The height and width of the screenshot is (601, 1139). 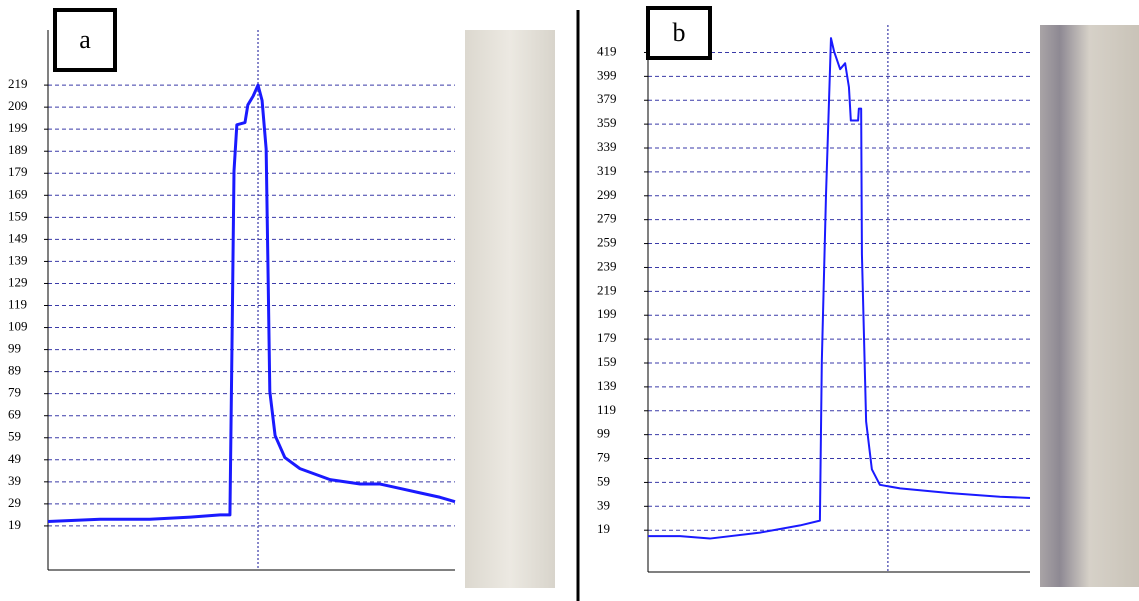 What do you see at coordinates (607, 194) in the screenshot?
I see `y-tick-label: 299` at bounding box center [607, 194].